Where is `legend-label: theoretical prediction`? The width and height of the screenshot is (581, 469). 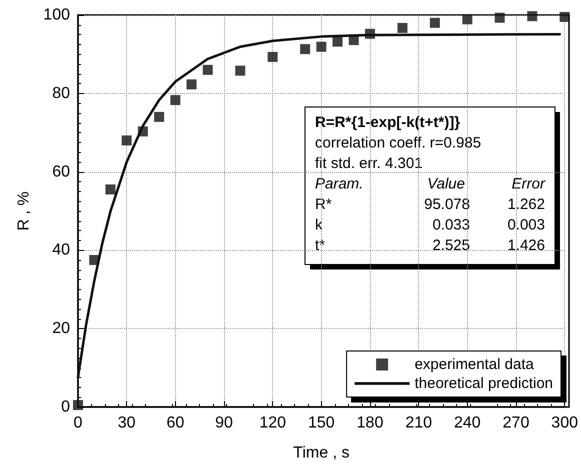 legend-label: theoretical prediction is located at coordinates (484, 383).